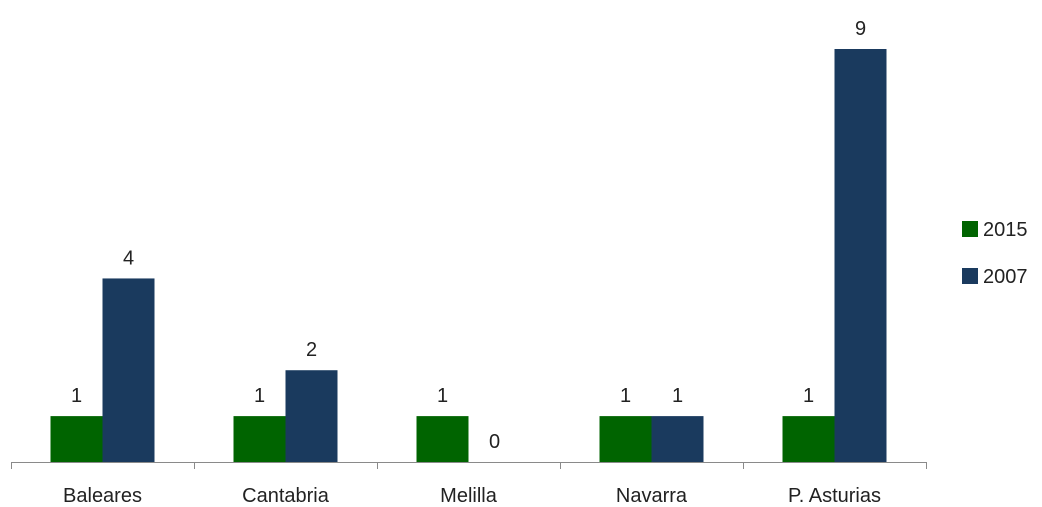 The width and height of the screenshot is (1042, 507). Describe the element at coordinates (469, 496) in the screenshot. I see `x-axis-category-label: Melilla` at that location.